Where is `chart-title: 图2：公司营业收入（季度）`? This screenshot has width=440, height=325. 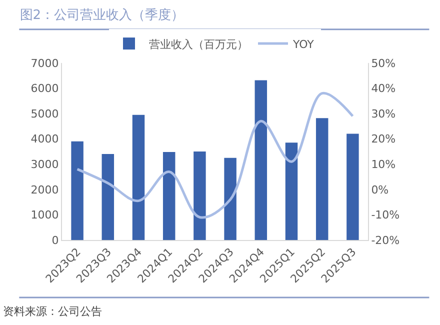 chart-title: 图2：公司营业收入（季度） is located at coordinates (102, 15).